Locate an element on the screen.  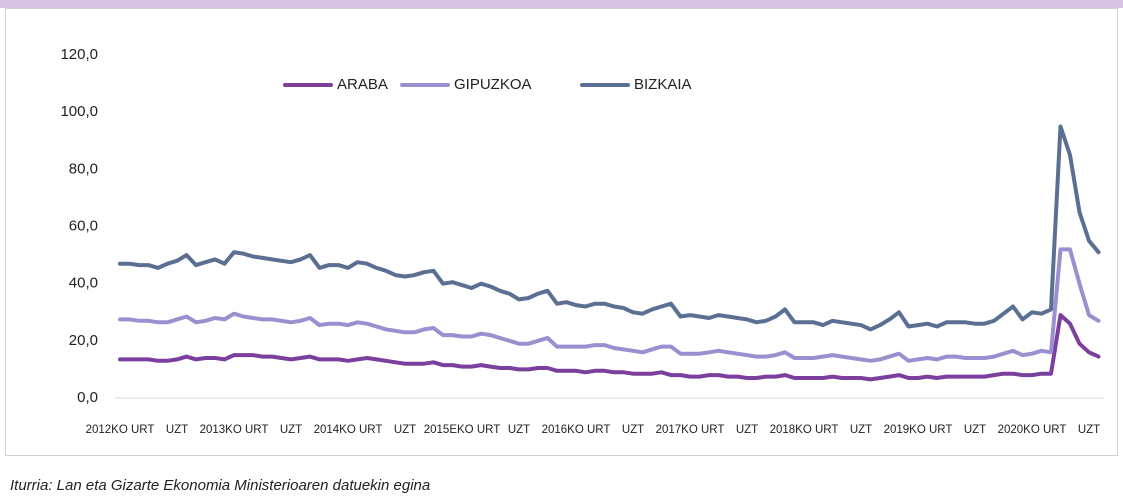
x-tick-label: 2019KO URT is located at coordinates (918, 430).